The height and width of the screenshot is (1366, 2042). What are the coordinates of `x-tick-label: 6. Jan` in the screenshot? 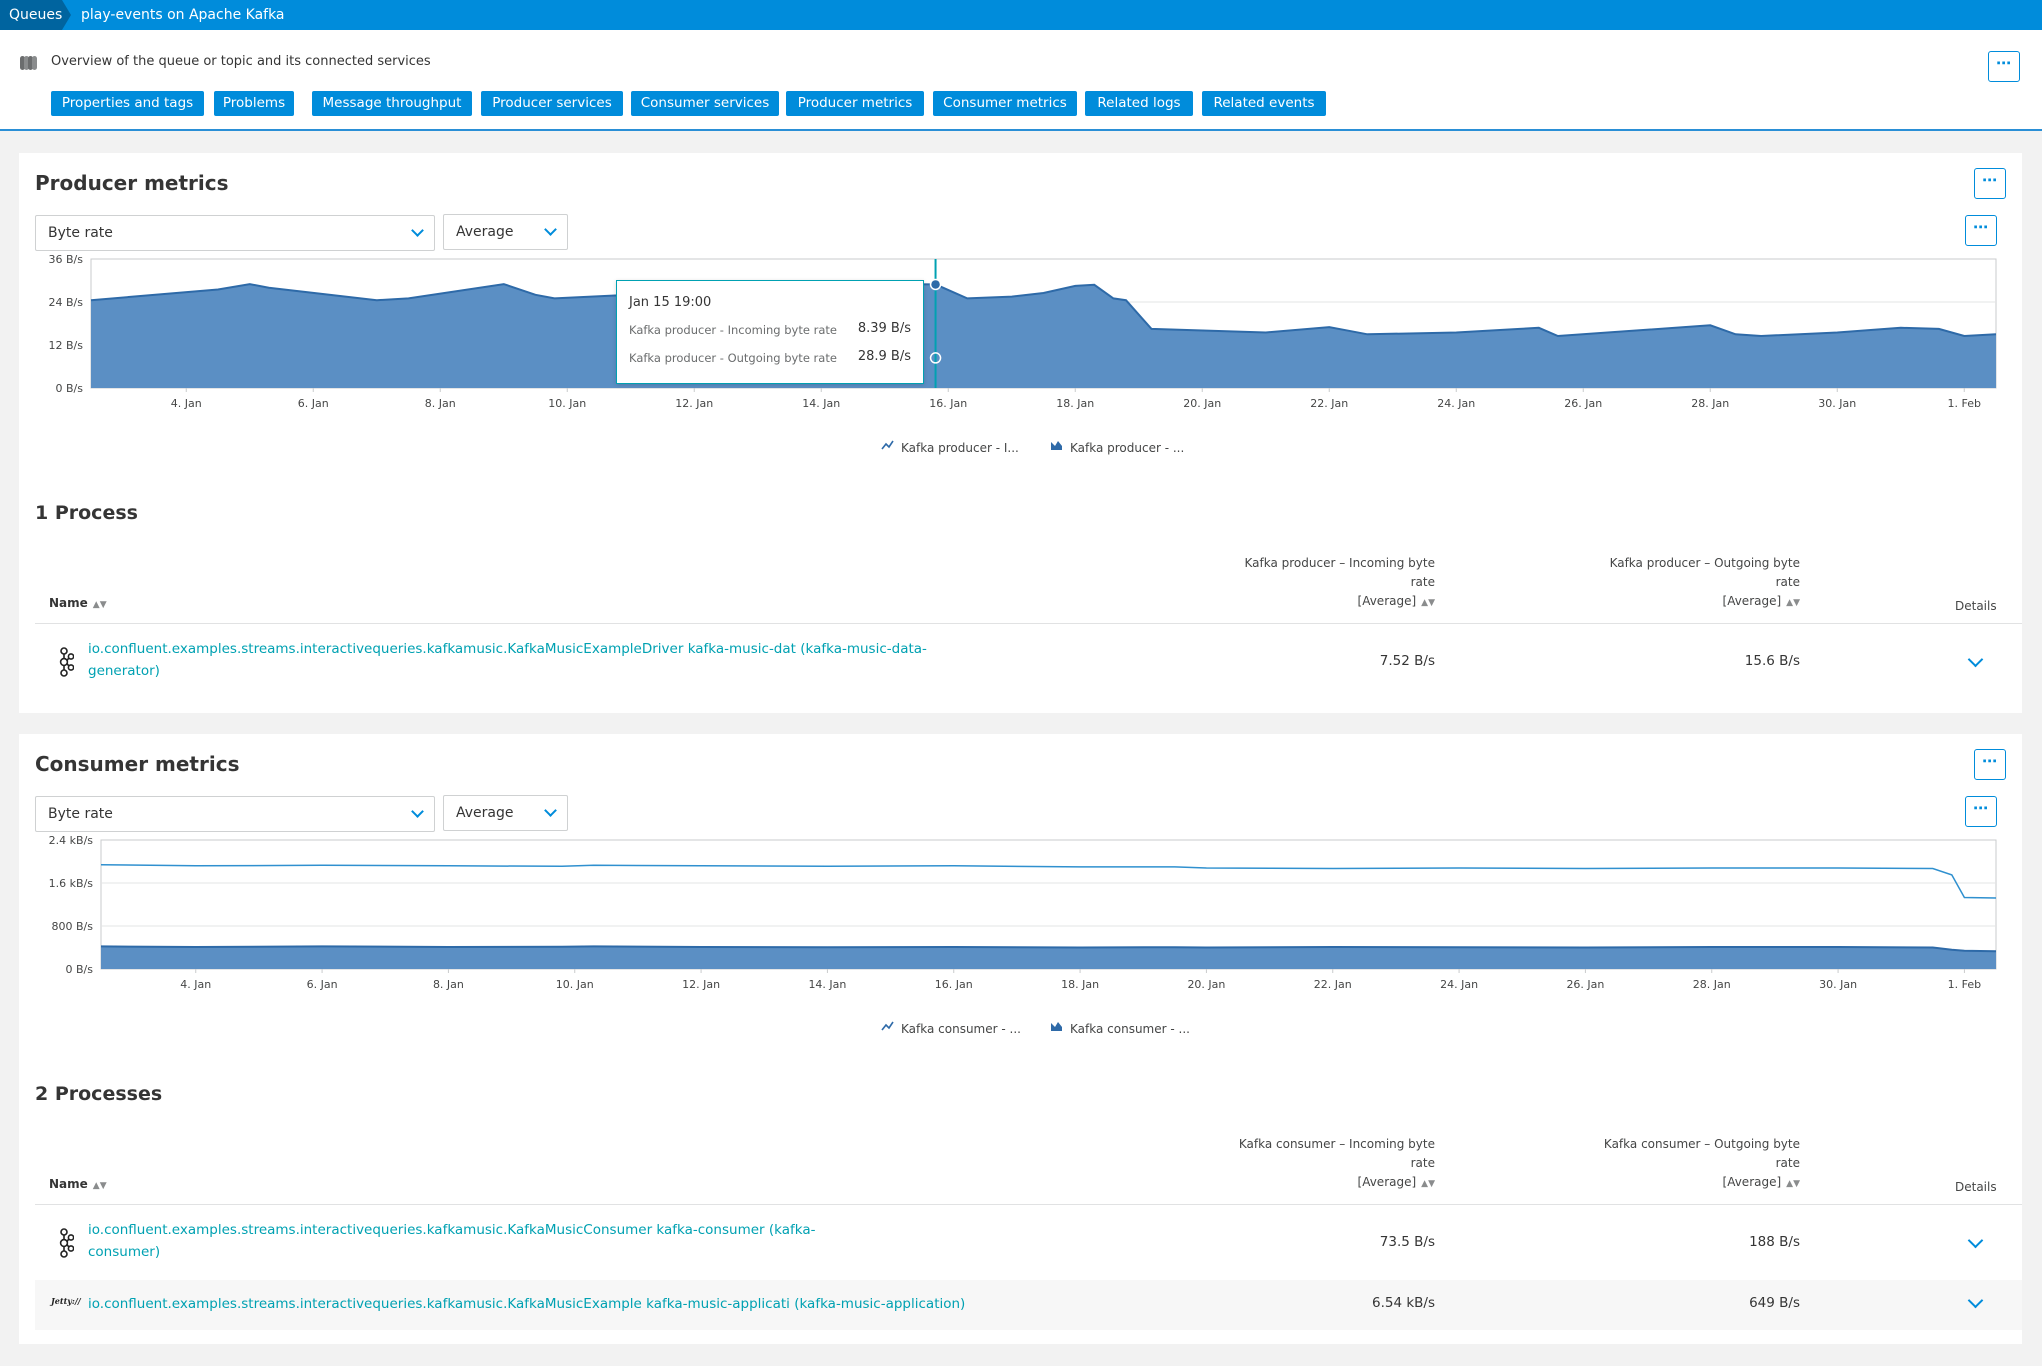 It's located at (313, 403).